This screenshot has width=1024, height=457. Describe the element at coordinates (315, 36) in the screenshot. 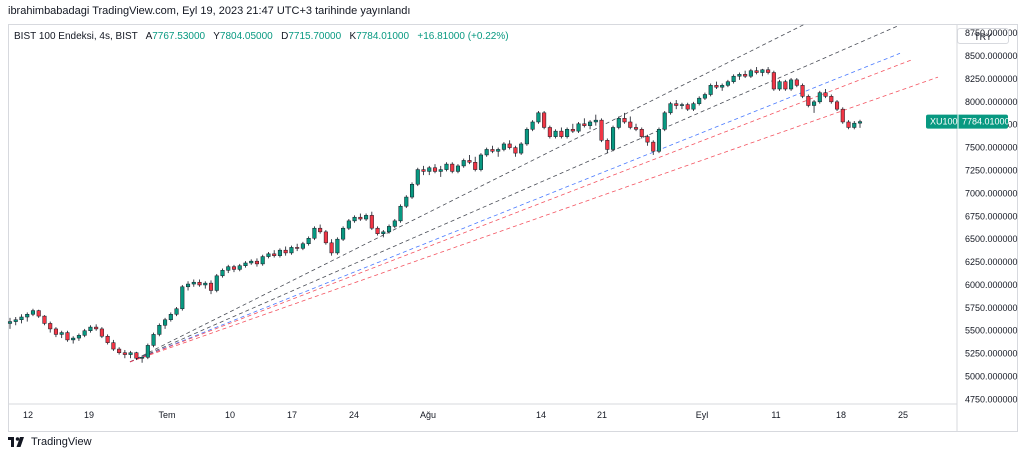

I see `legend-low: 7715.70000` at that location.